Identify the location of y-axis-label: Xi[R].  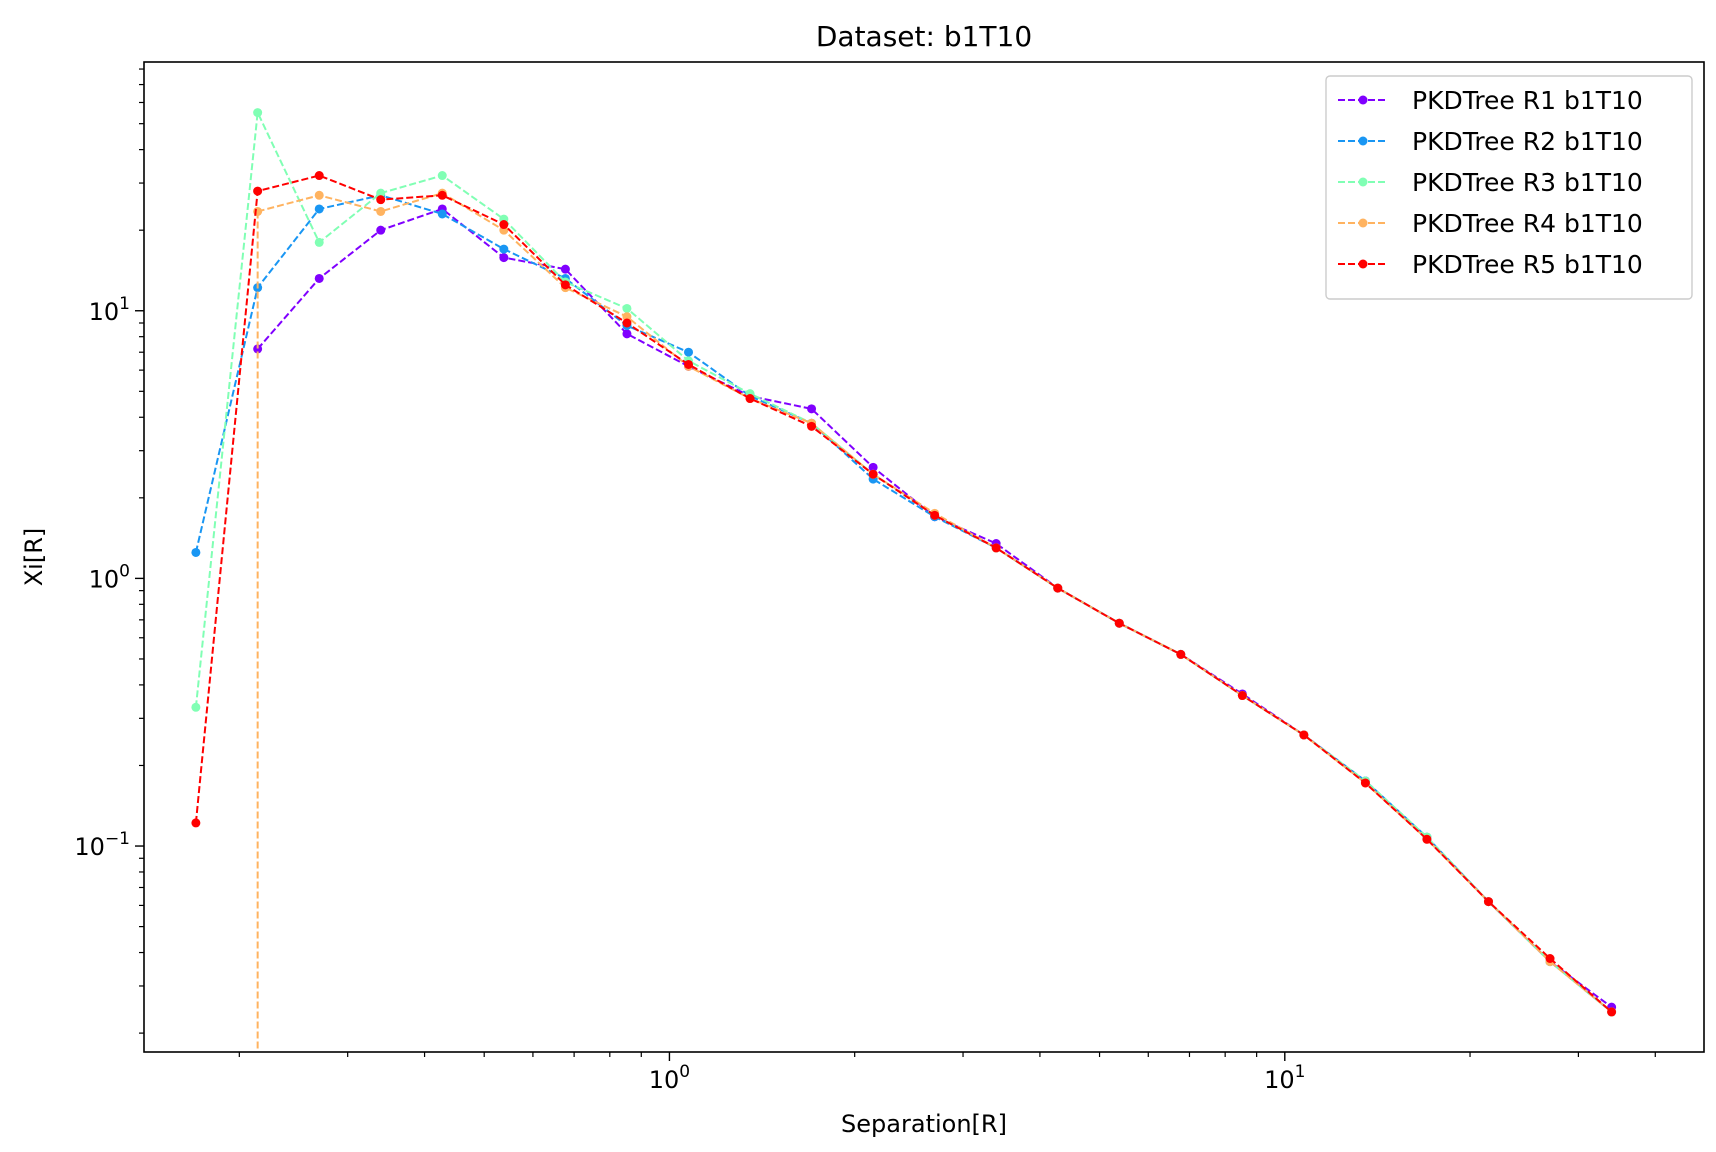
(34, 557).